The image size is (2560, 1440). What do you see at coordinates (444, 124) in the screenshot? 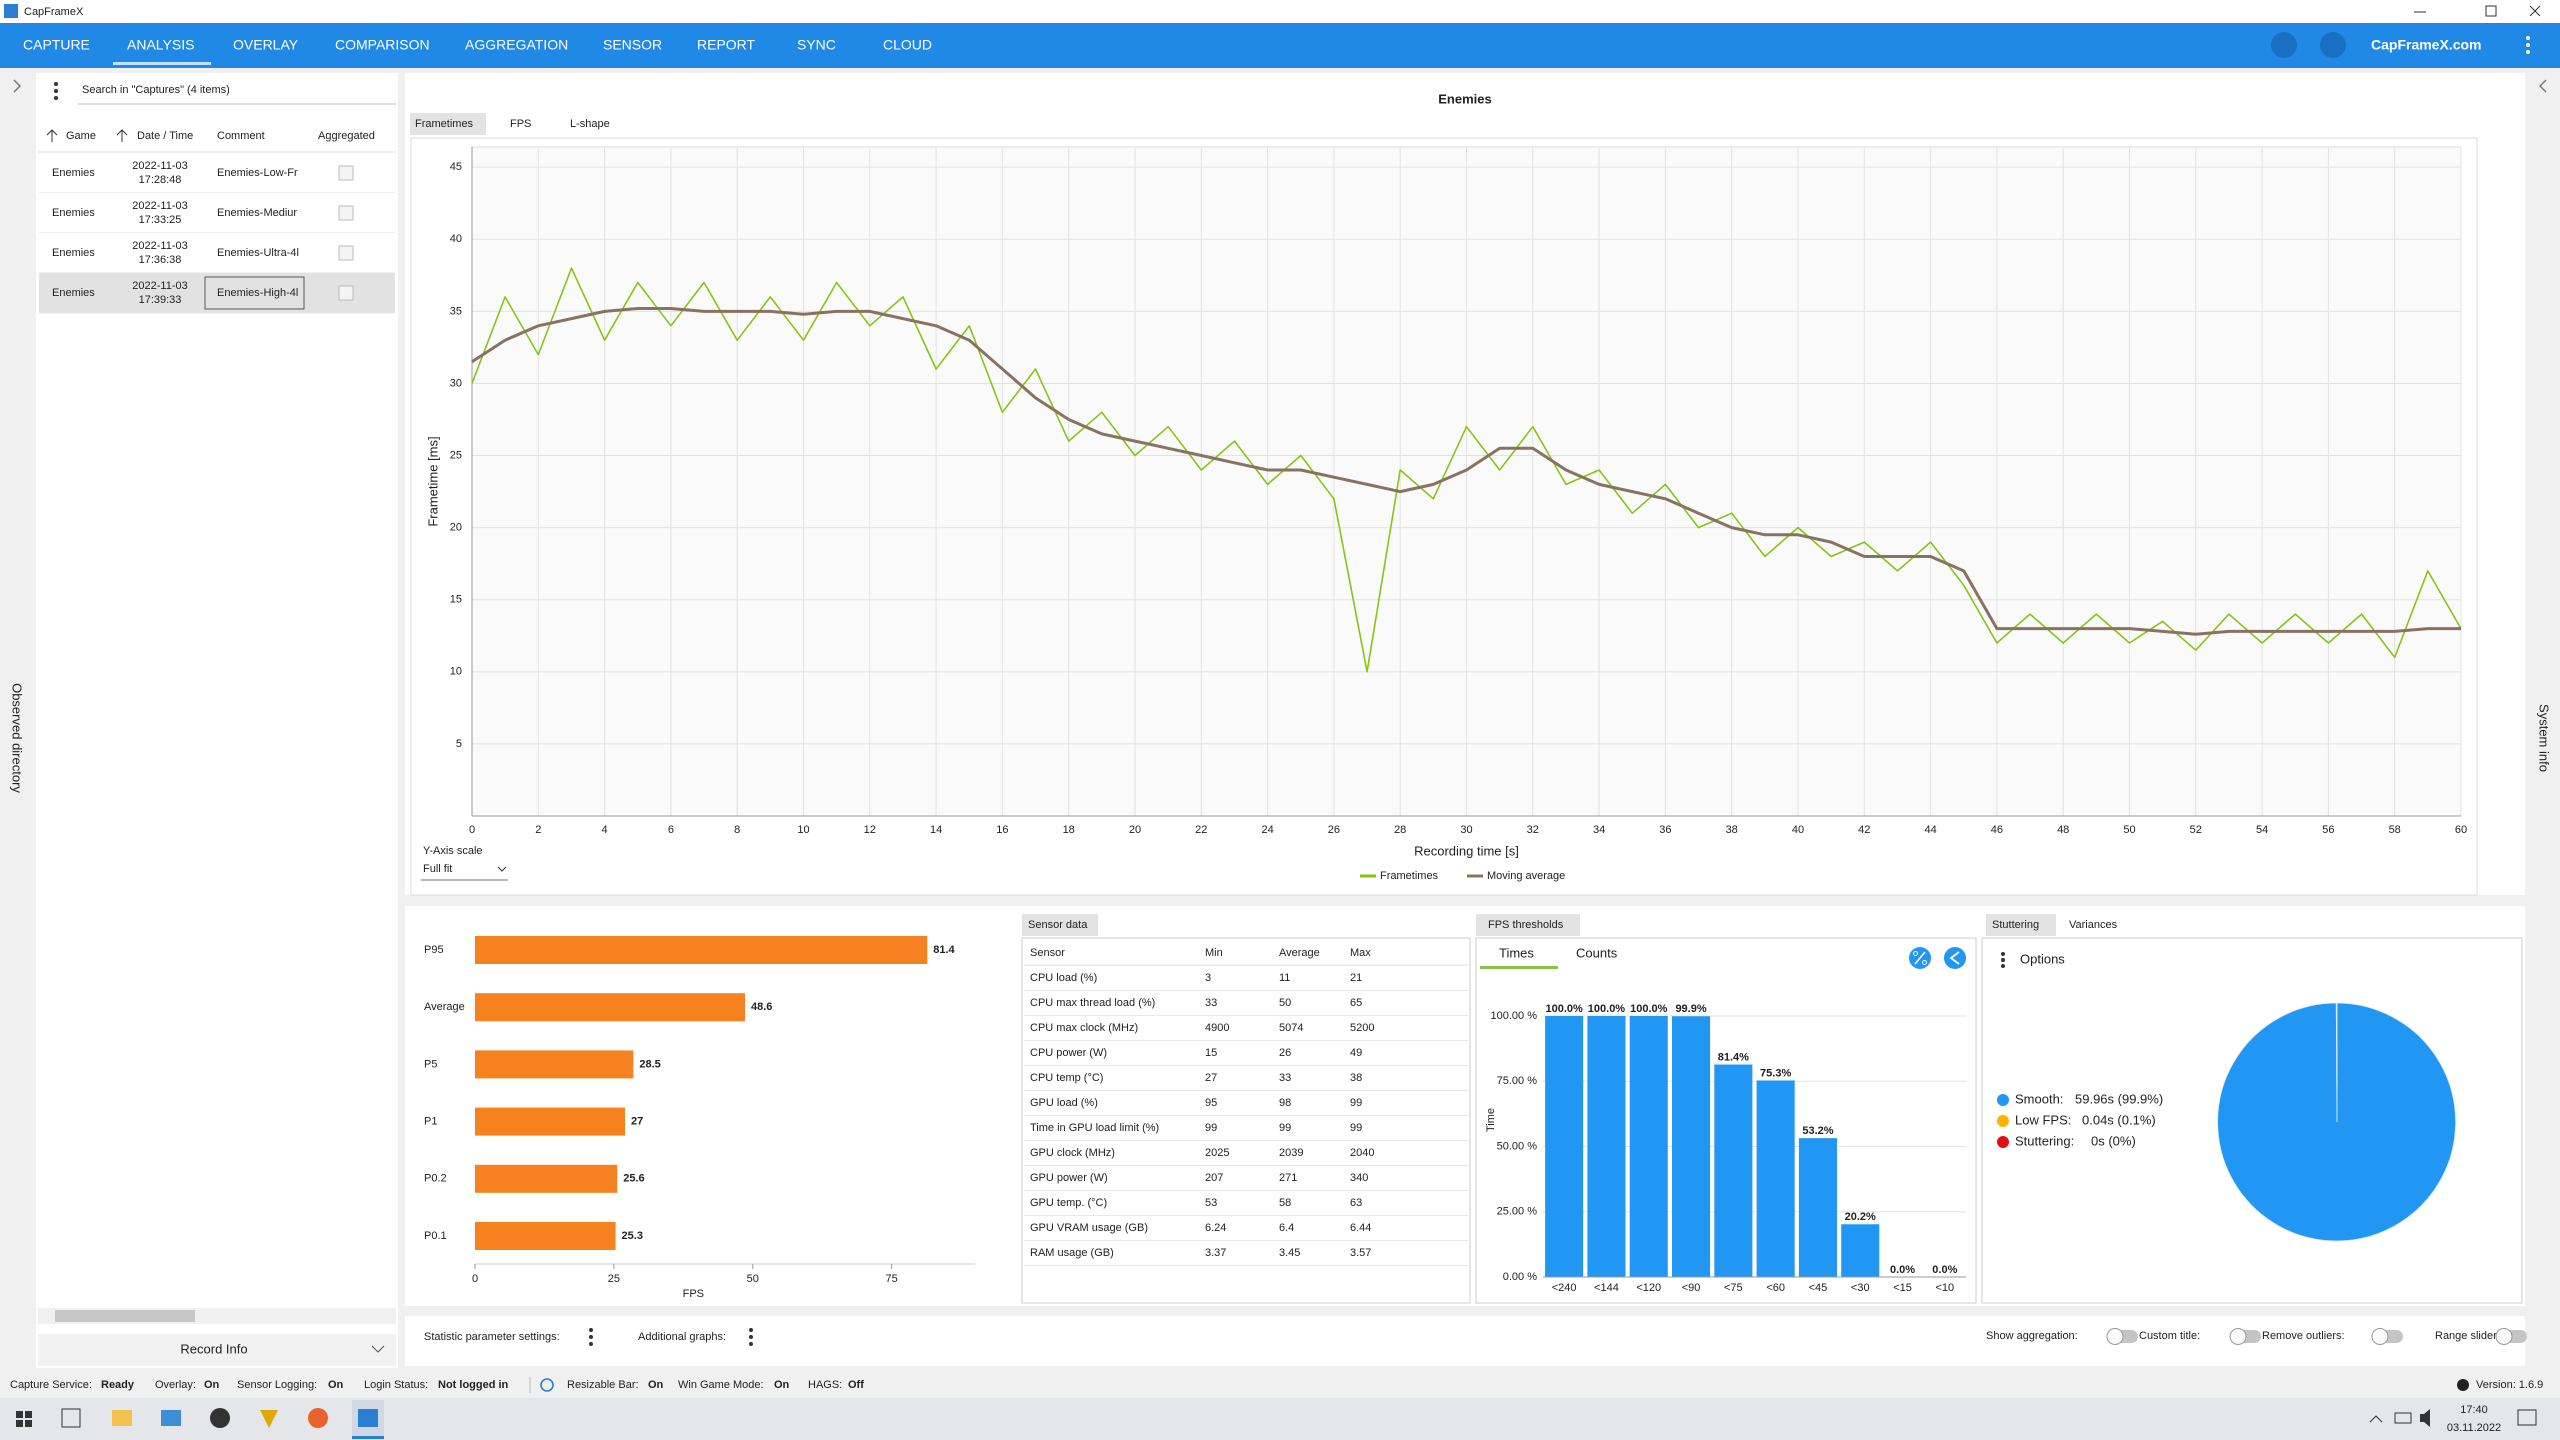
I see `view-tab: Frametimes` at bounding box center [444, 124].